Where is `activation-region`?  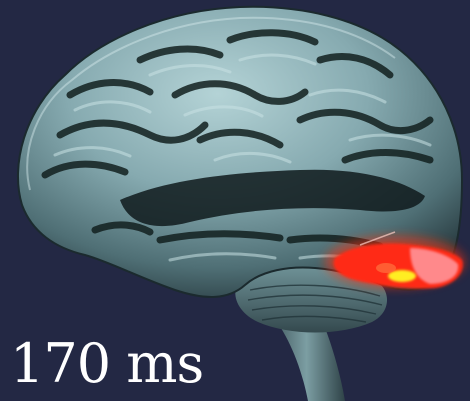
activation-region is located at coordinates (395, 260).